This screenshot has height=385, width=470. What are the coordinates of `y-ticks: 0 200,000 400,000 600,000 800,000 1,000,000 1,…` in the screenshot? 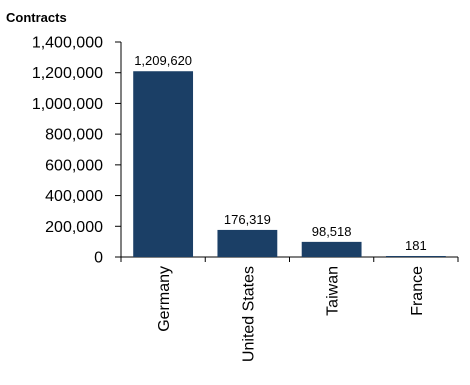 It's located at (76, 151).